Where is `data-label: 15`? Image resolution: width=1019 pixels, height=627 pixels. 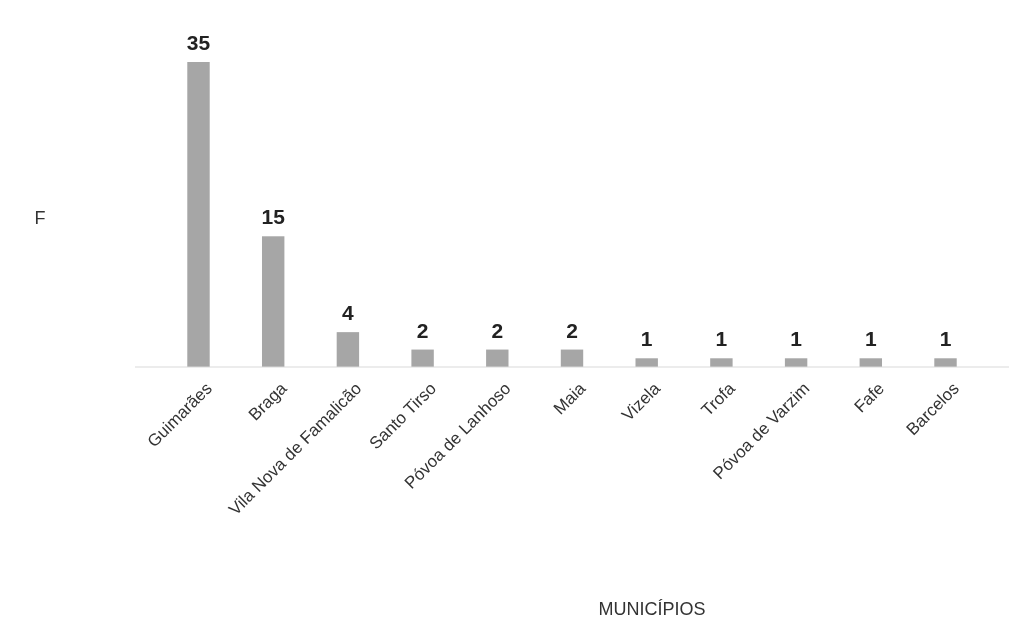
data-label: 15 is located at coordinates (273, 217).